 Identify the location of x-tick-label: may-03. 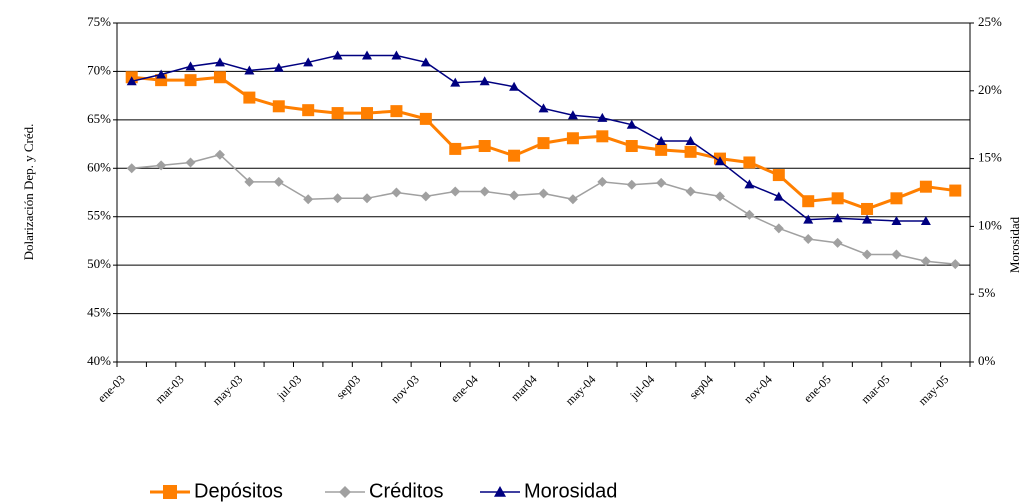
(228, 390).